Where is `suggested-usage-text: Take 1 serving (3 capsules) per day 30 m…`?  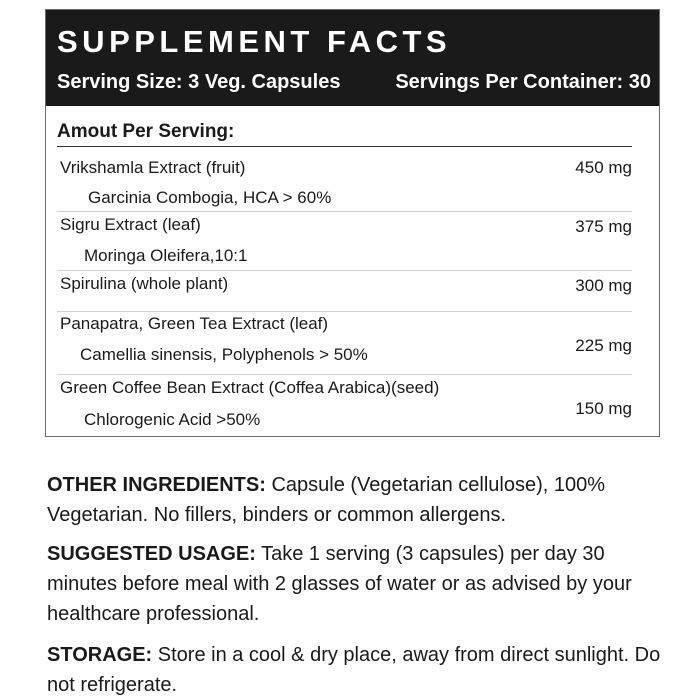 suggested-usage-text: Take 1 serving (3 capsules) per day 30 m… is located at coordinates (339, 584).